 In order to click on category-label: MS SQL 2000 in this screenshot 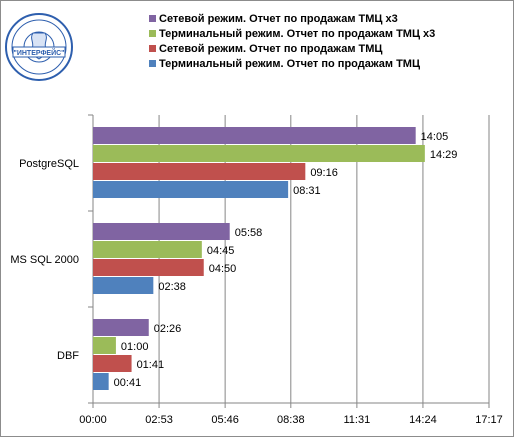, I will do `click(44, 260)`.